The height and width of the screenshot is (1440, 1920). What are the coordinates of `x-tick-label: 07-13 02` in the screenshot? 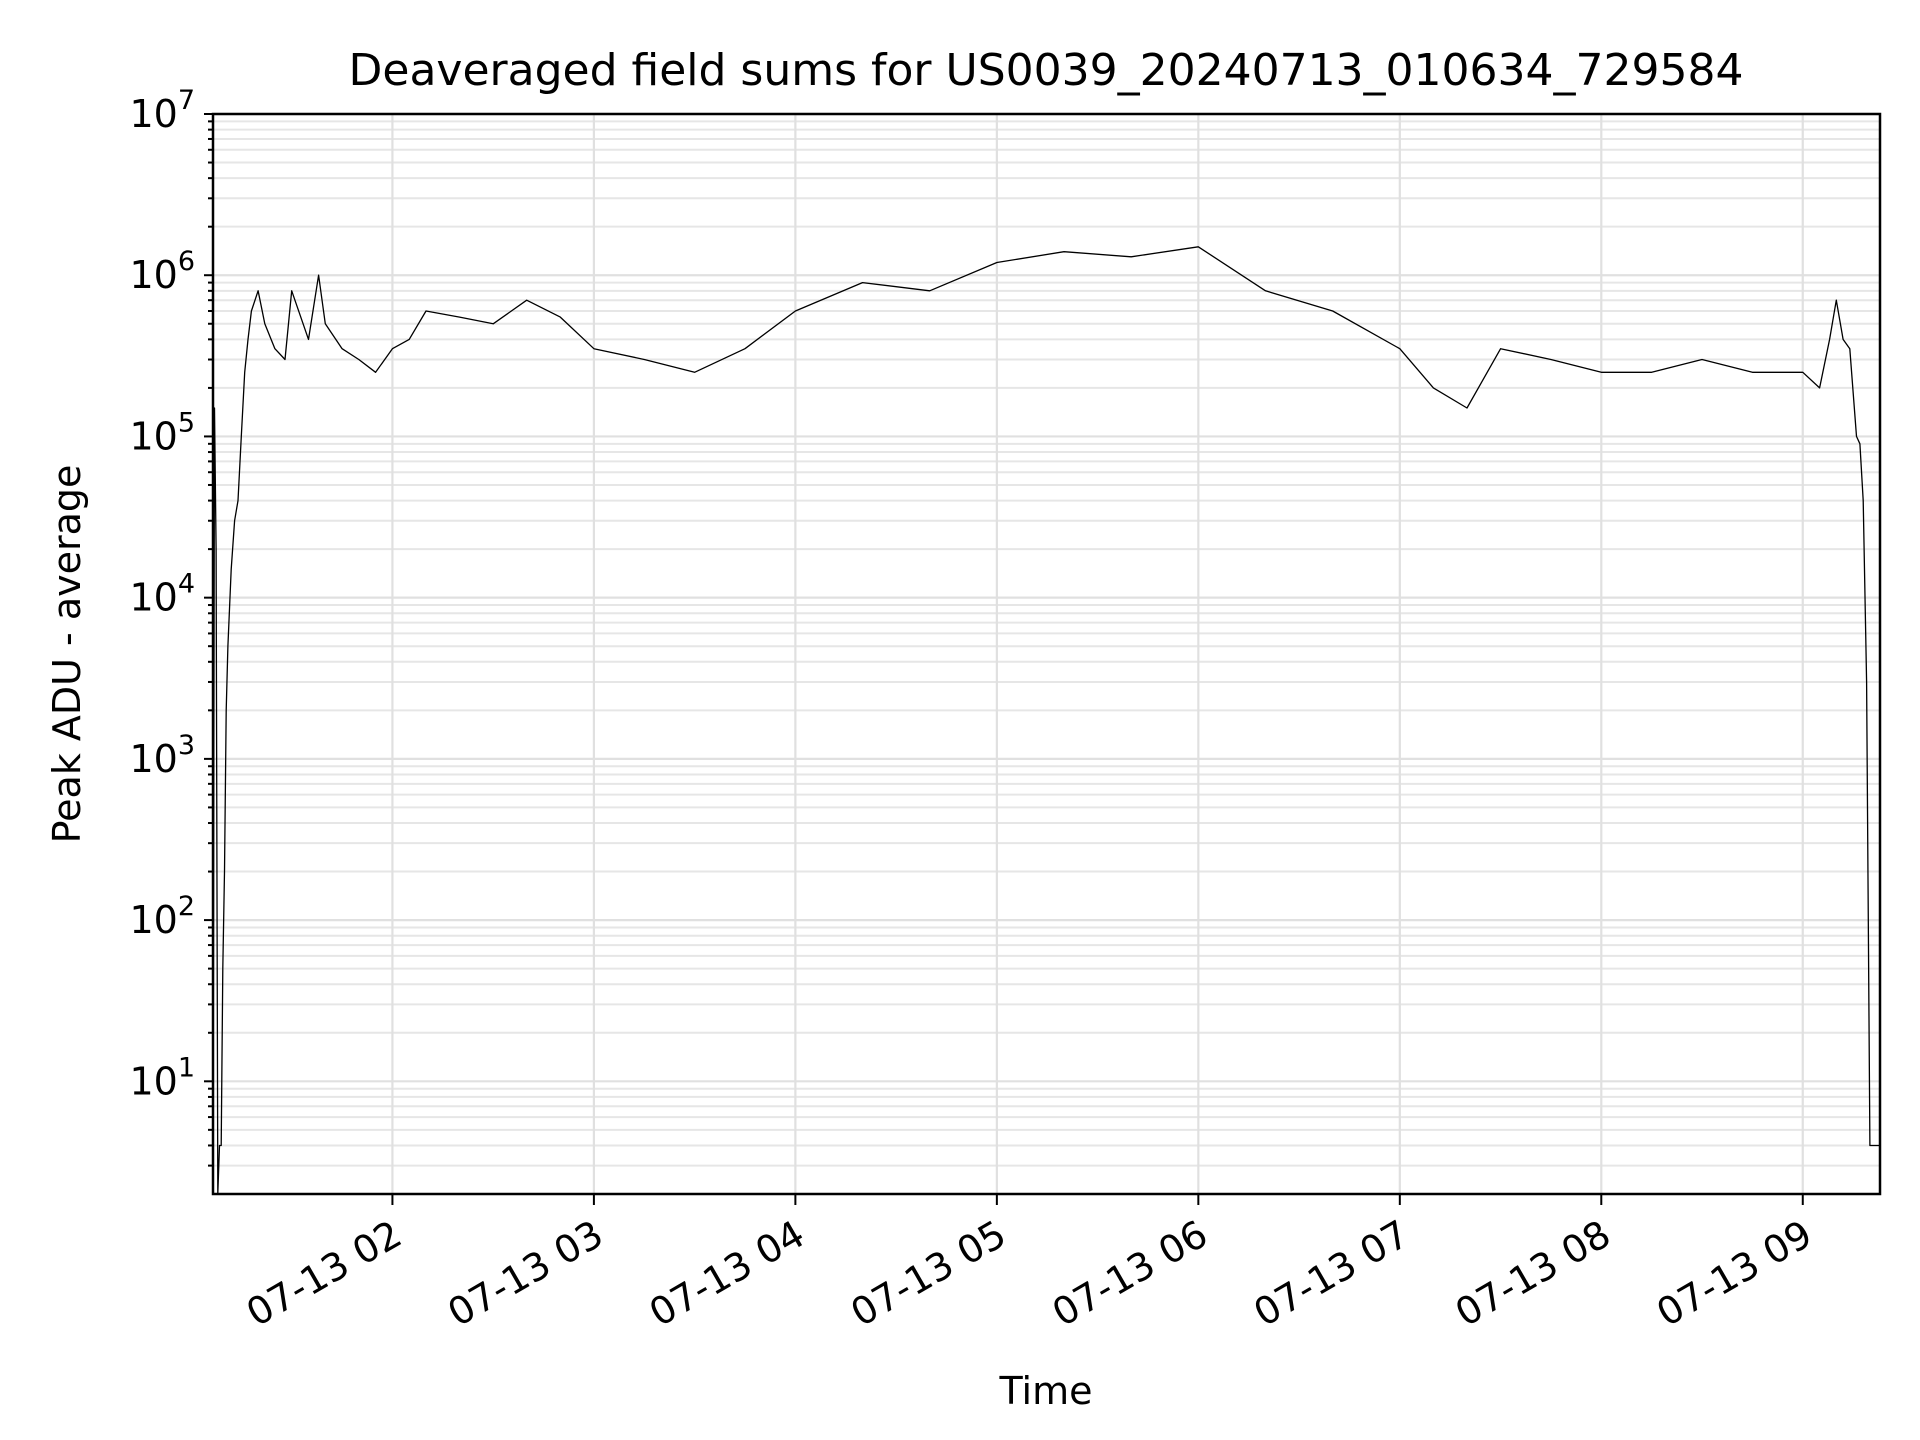 It's located at (324, 1274).